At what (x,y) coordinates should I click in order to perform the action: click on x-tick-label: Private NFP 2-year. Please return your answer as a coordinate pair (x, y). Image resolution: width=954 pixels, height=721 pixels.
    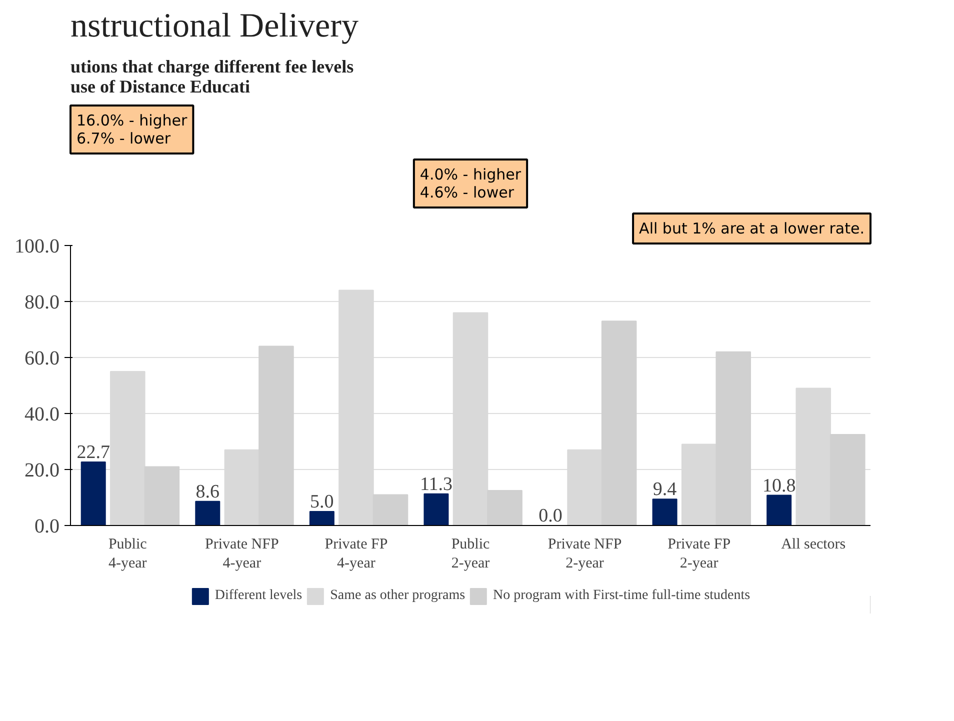
    Looking at the image, I should click on (585, 554).